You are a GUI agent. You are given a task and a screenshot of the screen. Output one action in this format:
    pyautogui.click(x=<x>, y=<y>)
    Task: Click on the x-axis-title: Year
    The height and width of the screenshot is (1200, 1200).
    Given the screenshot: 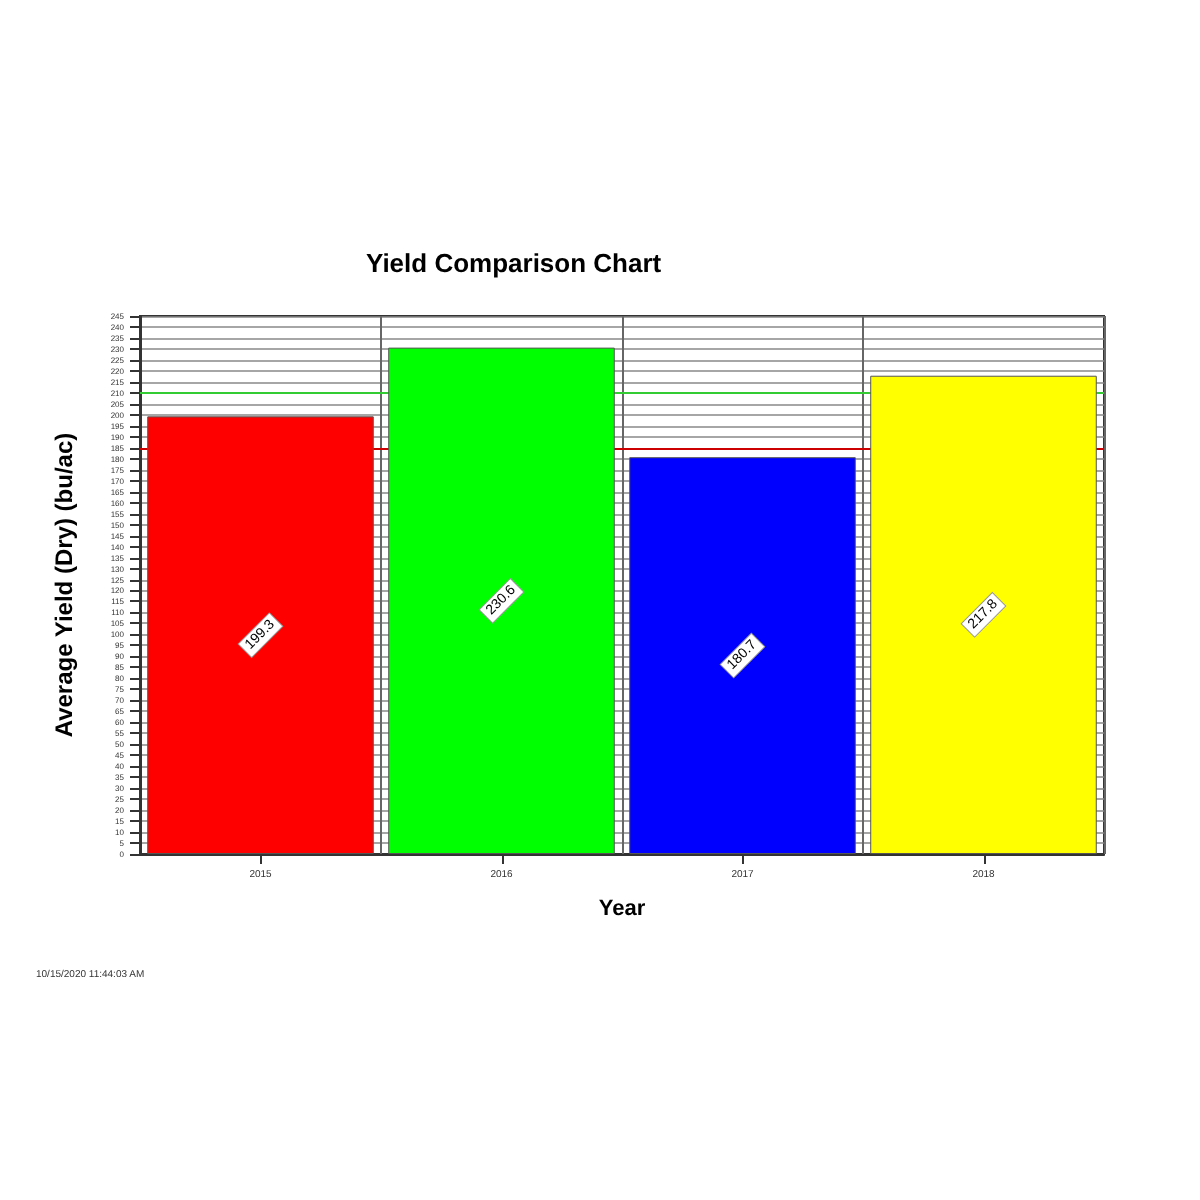 What is the action you would take?
    pyautogui.click(x=622, y=909)
    